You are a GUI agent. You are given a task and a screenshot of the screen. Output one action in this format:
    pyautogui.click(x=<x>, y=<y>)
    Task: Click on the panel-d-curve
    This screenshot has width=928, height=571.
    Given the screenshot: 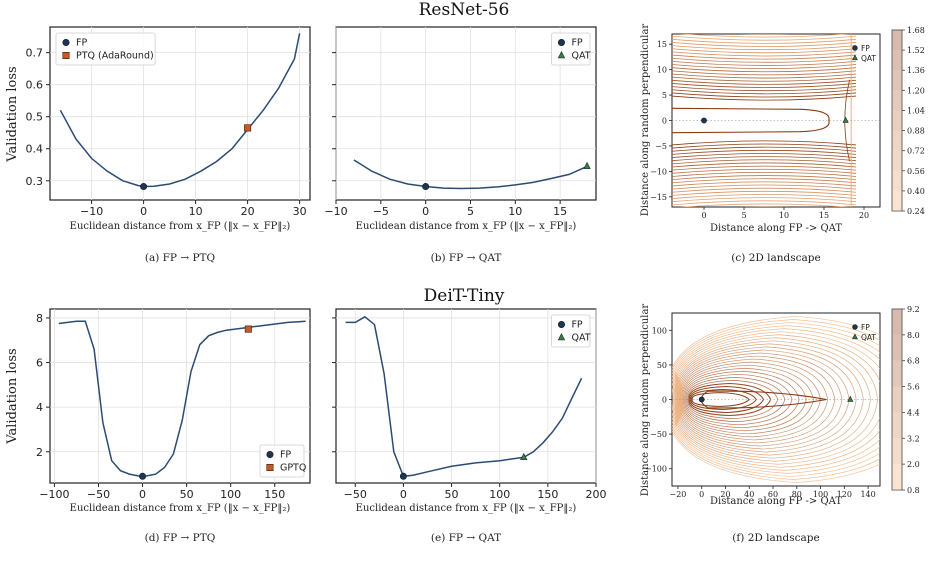 What is the action you would take?
    pyautogui.click(x=182, y=399)
    